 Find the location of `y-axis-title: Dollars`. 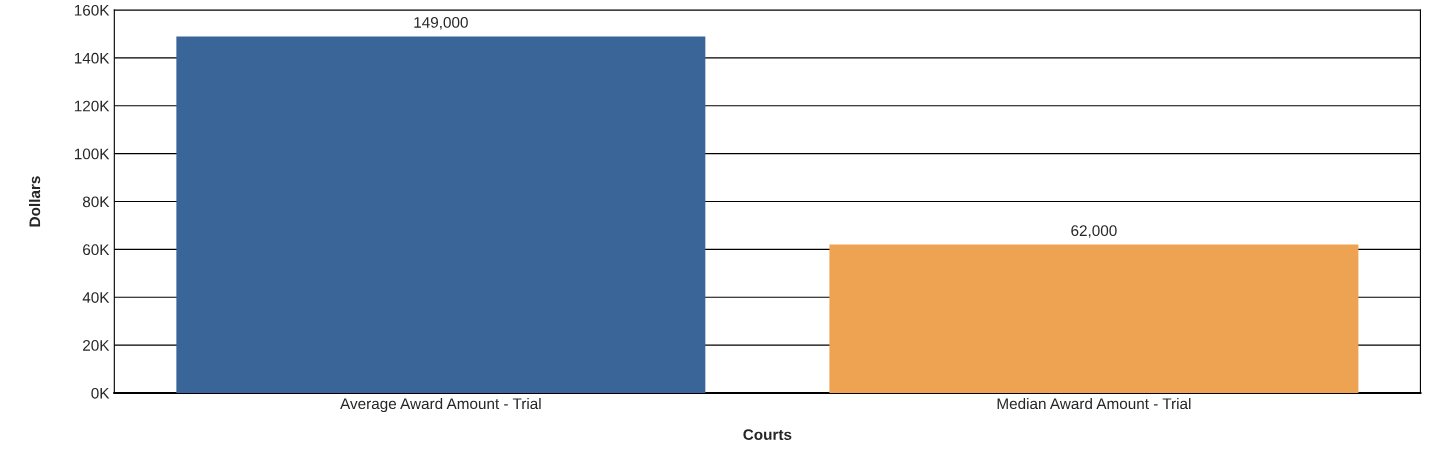

y-axis-title: Dollars is located at coordinates (34, 201).